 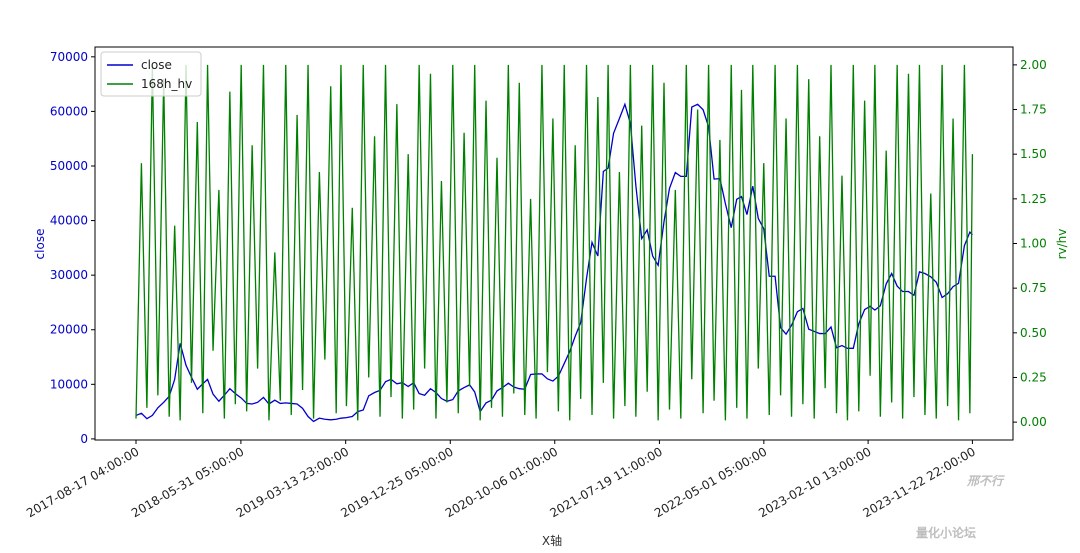 I want to click on x-tick-label: 2021-07-19 11:00:00, so click(x=606, y=482).